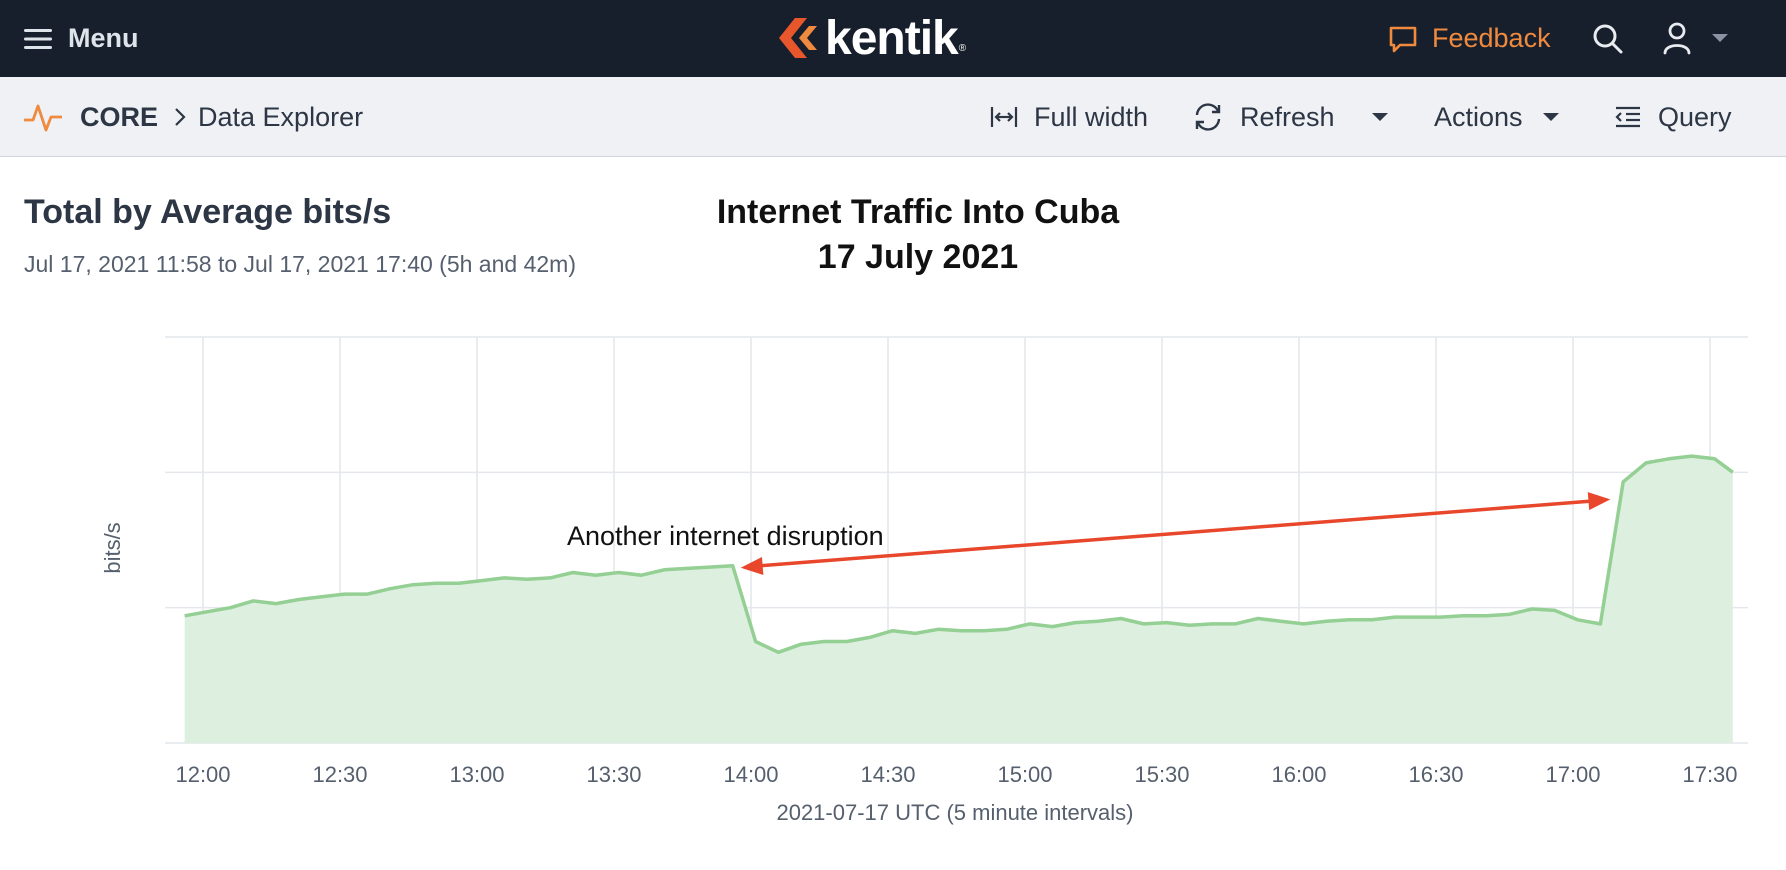  I want to click on full-width-label: Full width, so click(1091, 116).